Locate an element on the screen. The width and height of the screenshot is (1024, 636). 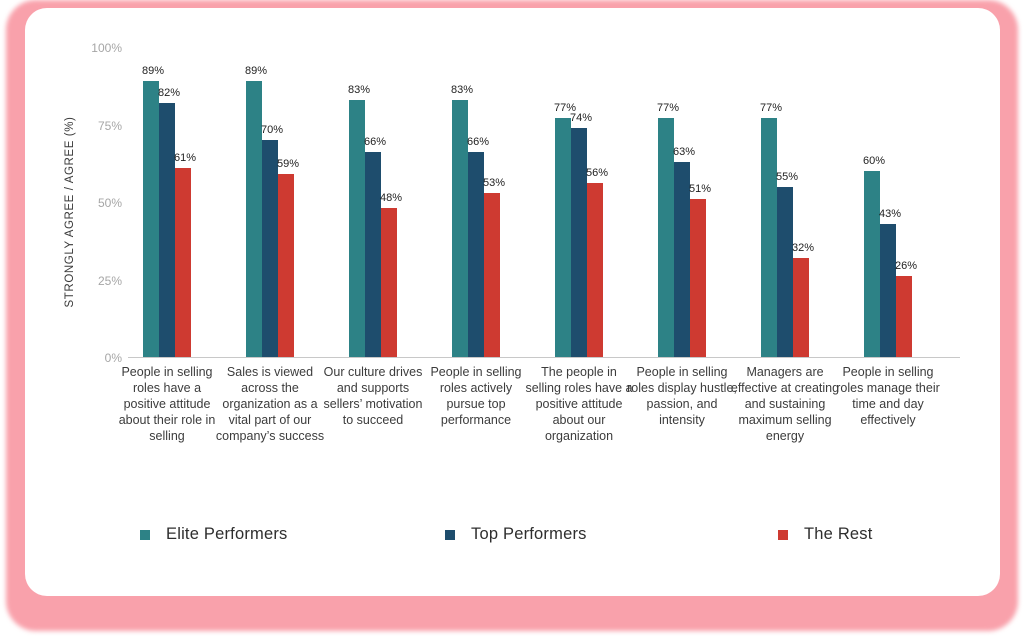
y-axis-tick: 25% is located at coordinates (109, 280).